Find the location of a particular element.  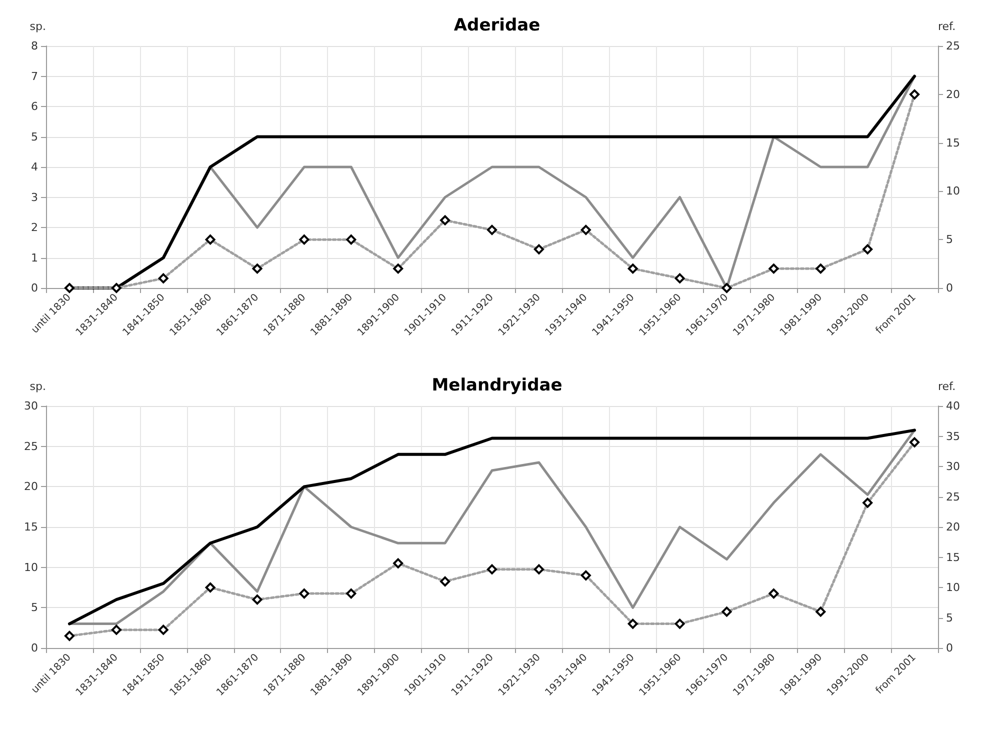

y2-tick-label: 35 is located at coordinates (953, 436).